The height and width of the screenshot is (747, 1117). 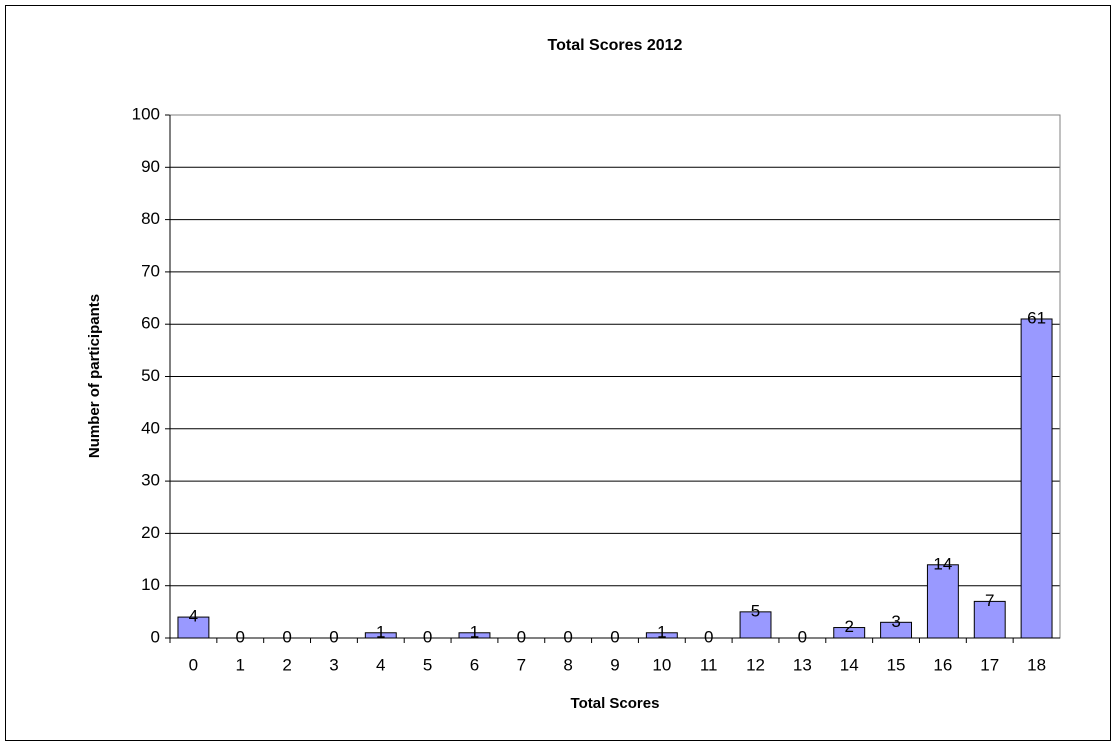 I want to click on x-tick-label: 6, so click(x=474, y=664).